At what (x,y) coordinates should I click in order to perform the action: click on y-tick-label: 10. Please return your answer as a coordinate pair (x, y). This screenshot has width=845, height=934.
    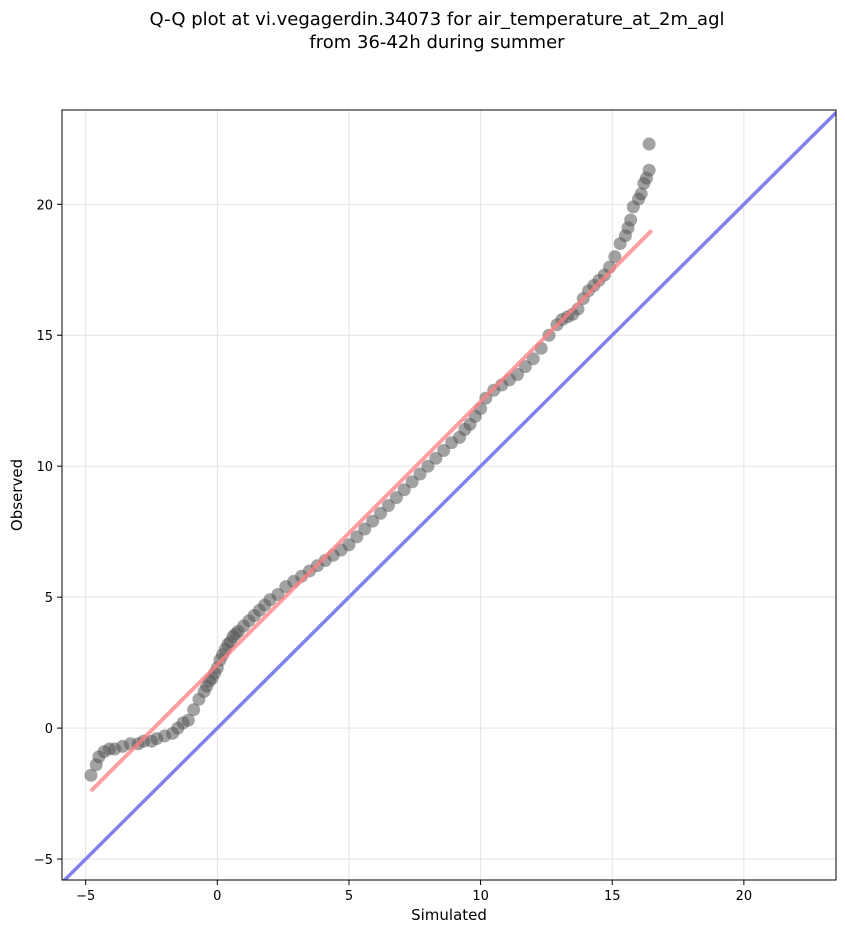
    Looking at the image, I should click on (44, 467).